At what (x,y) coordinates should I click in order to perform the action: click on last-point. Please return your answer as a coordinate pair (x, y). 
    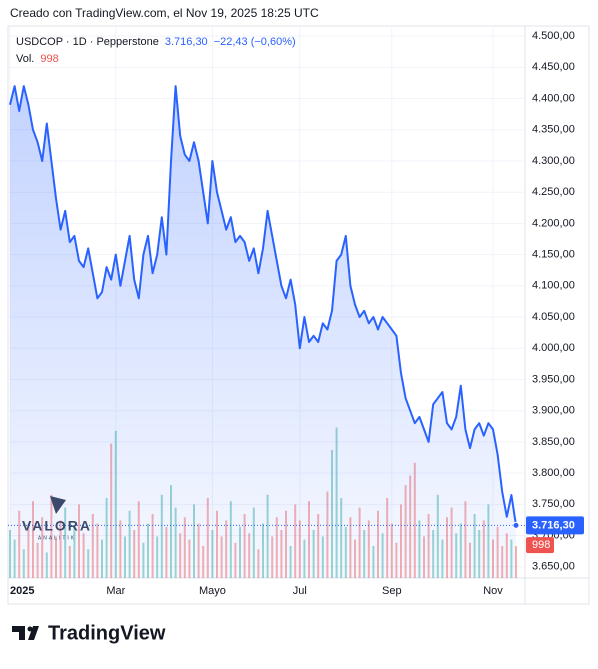
    Looking at the image, I should click on (516, 525).